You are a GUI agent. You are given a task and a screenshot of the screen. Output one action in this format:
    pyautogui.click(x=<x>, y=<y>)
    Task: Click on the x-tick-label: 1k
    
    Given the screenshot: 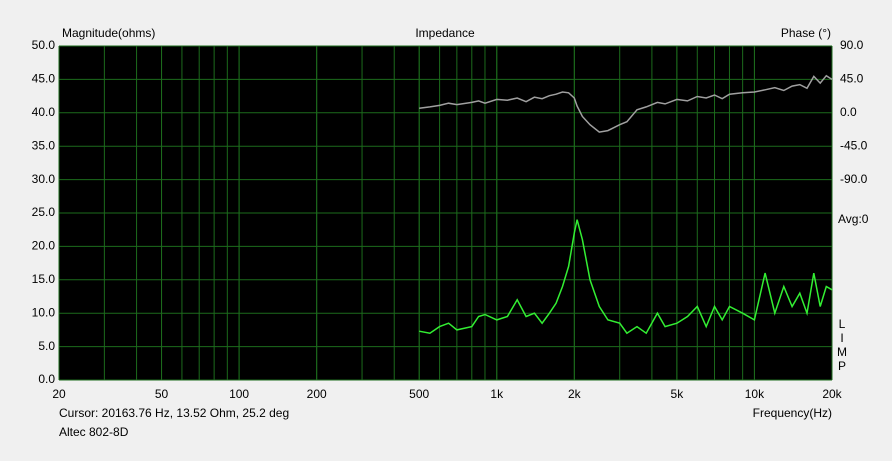 What is the action you would take?
    pyautogui.click(x=497, y=394)
    